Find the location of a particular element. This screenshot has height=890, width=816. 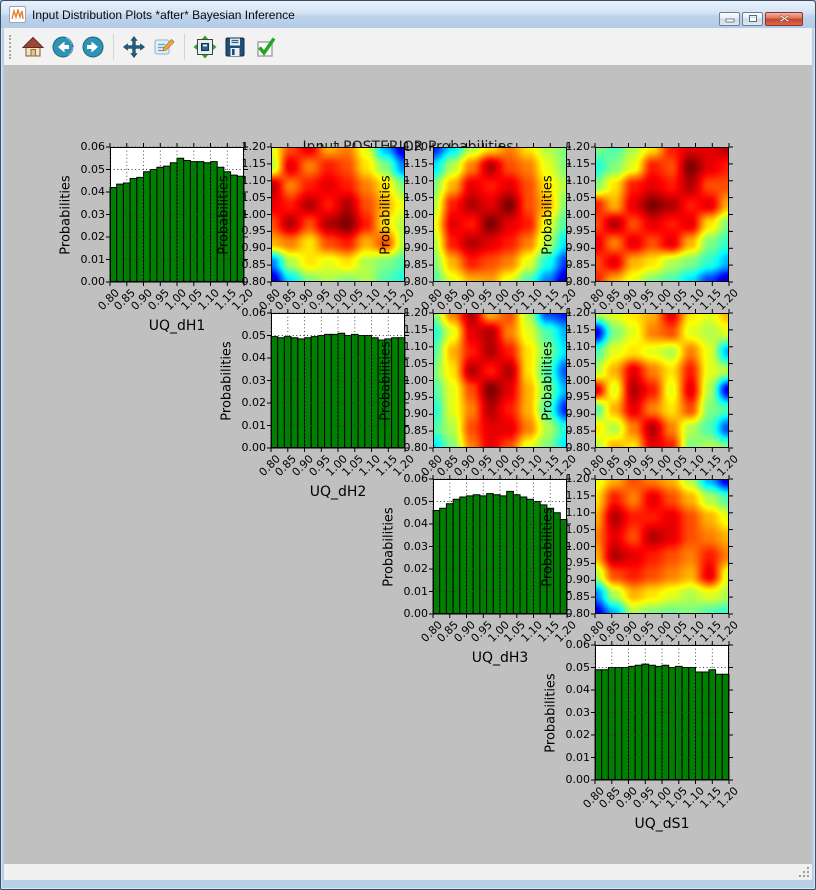

home-button is located at coordinates (33, 47).